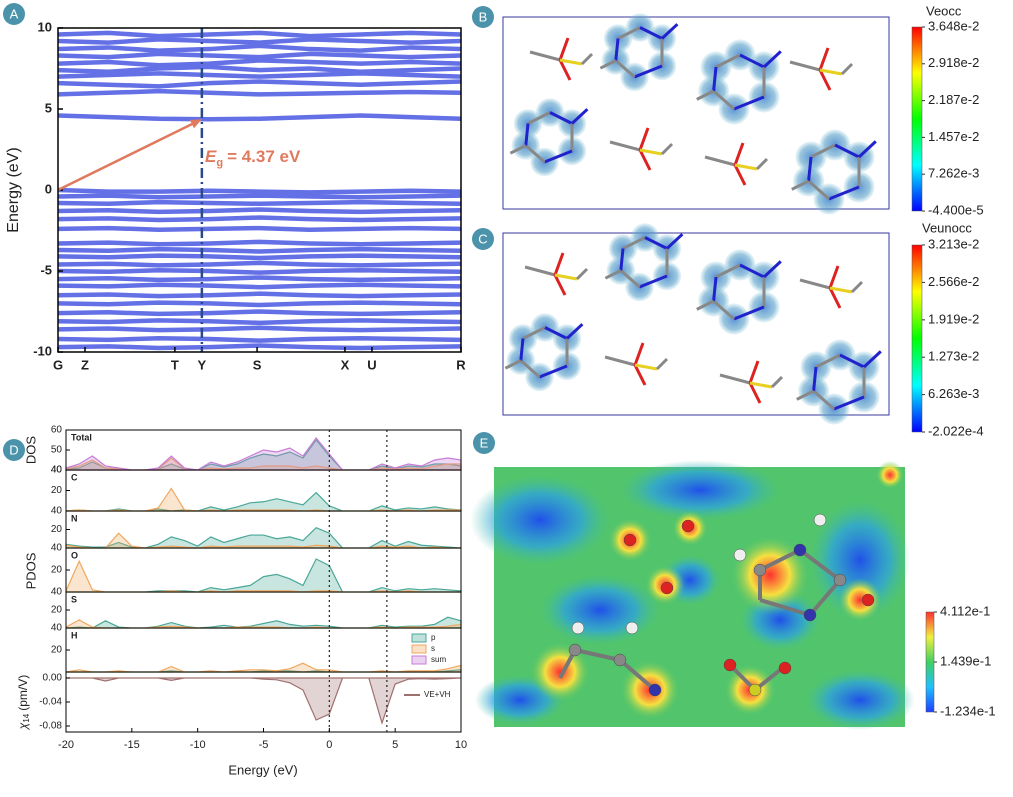 The image size is (1013, 797). Describe the element at coordinates (965, 610) in the screenshot. I see `colorbar-tick-label: 4.112e-1` at that location.